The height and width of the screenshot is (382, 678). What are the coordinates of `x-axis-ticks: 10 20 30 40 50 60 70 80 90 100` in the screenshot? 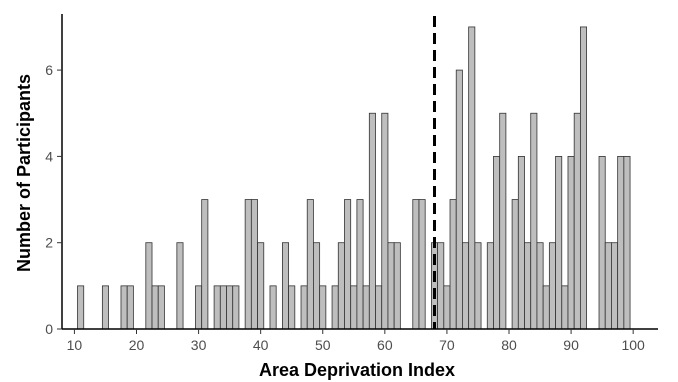 It's located at (356, 341).